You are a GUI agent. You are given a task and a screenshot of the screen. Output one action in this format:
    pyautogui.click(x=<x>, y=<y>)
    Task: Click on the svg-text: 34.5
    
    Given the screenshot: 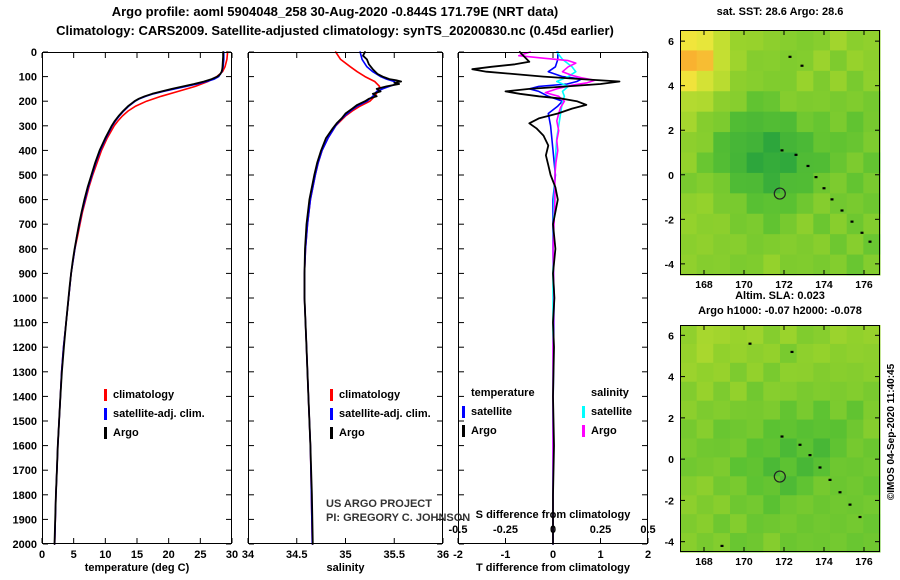 What is the action you would take?
    pyautogui.click(x=296, y=555)
    